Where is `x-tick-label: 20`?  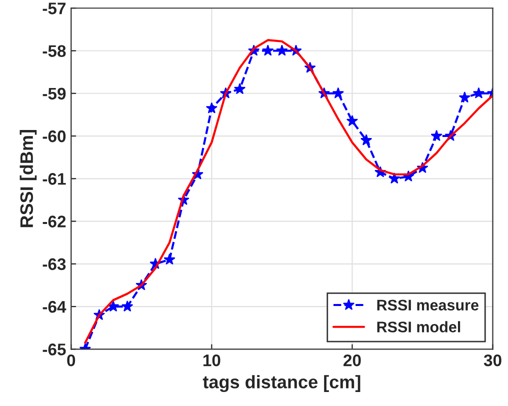
x-tick-label: 20 is located at coordinates (352, 360).